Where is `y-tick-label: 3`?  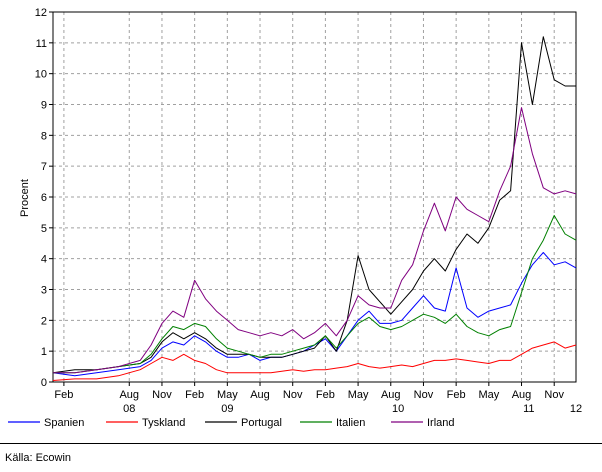
y-tick-label: 3 is located at coordinates (44, 291).